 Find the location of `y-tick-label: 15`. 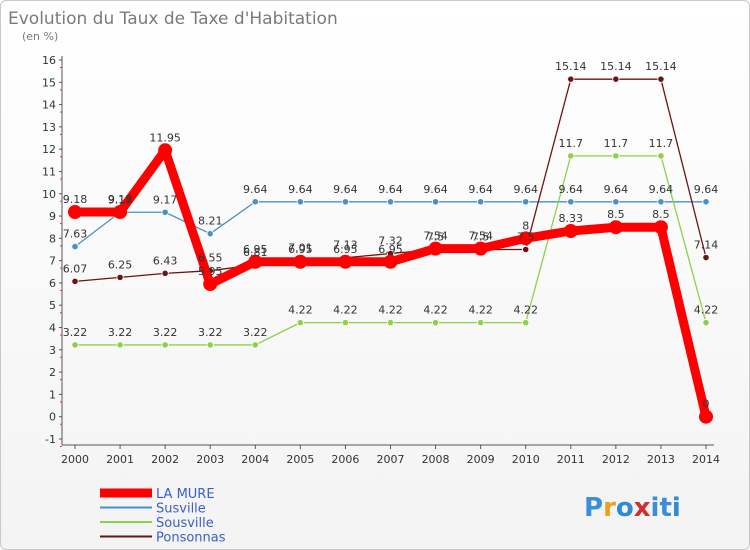

y-tick-label: 15 is located at coordinates (49, 82).